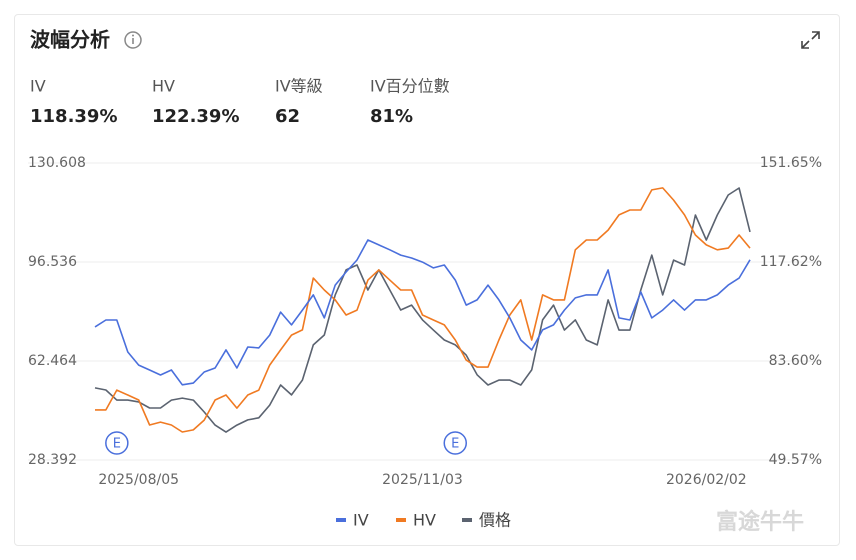  Describe the element at coordinates (38, 86) in the screenshot. I see `stat-label: IV` at that location.